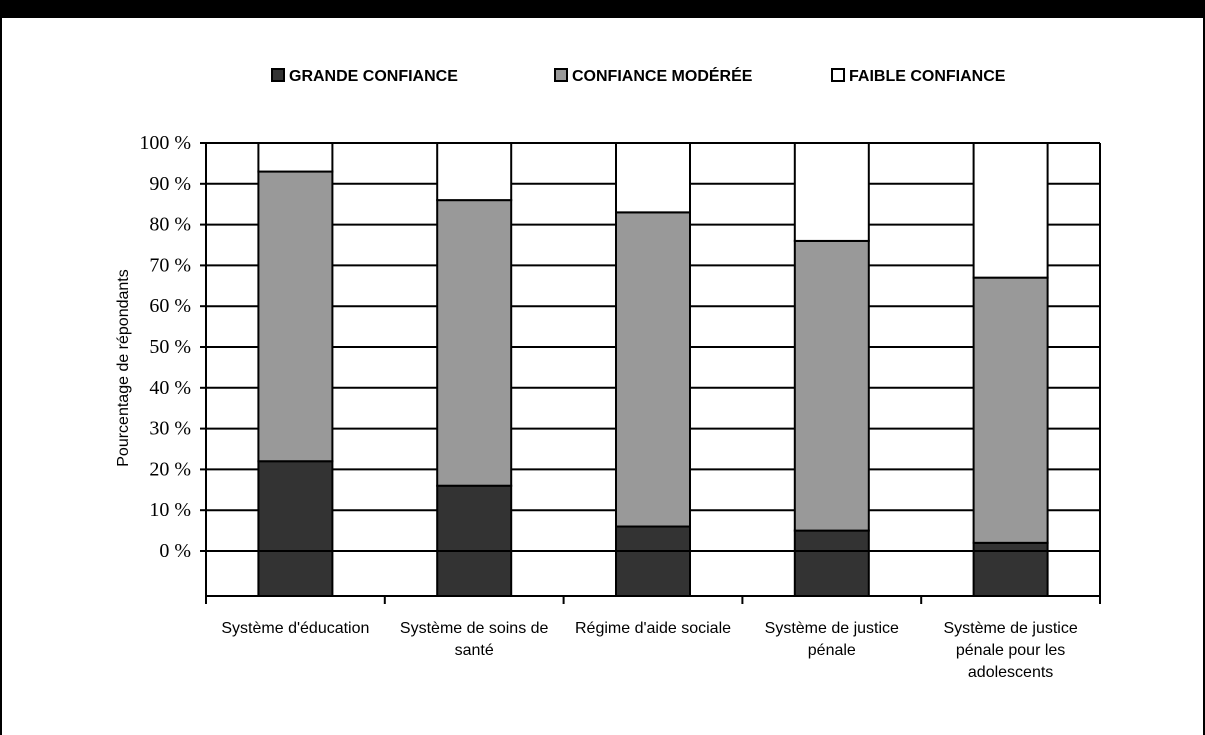 The width and height of the screenshot is (1205, 735). Describe the element at coordinates (170, 347) in the screenshot. I see `y-tick-label: 50 %` at that location.